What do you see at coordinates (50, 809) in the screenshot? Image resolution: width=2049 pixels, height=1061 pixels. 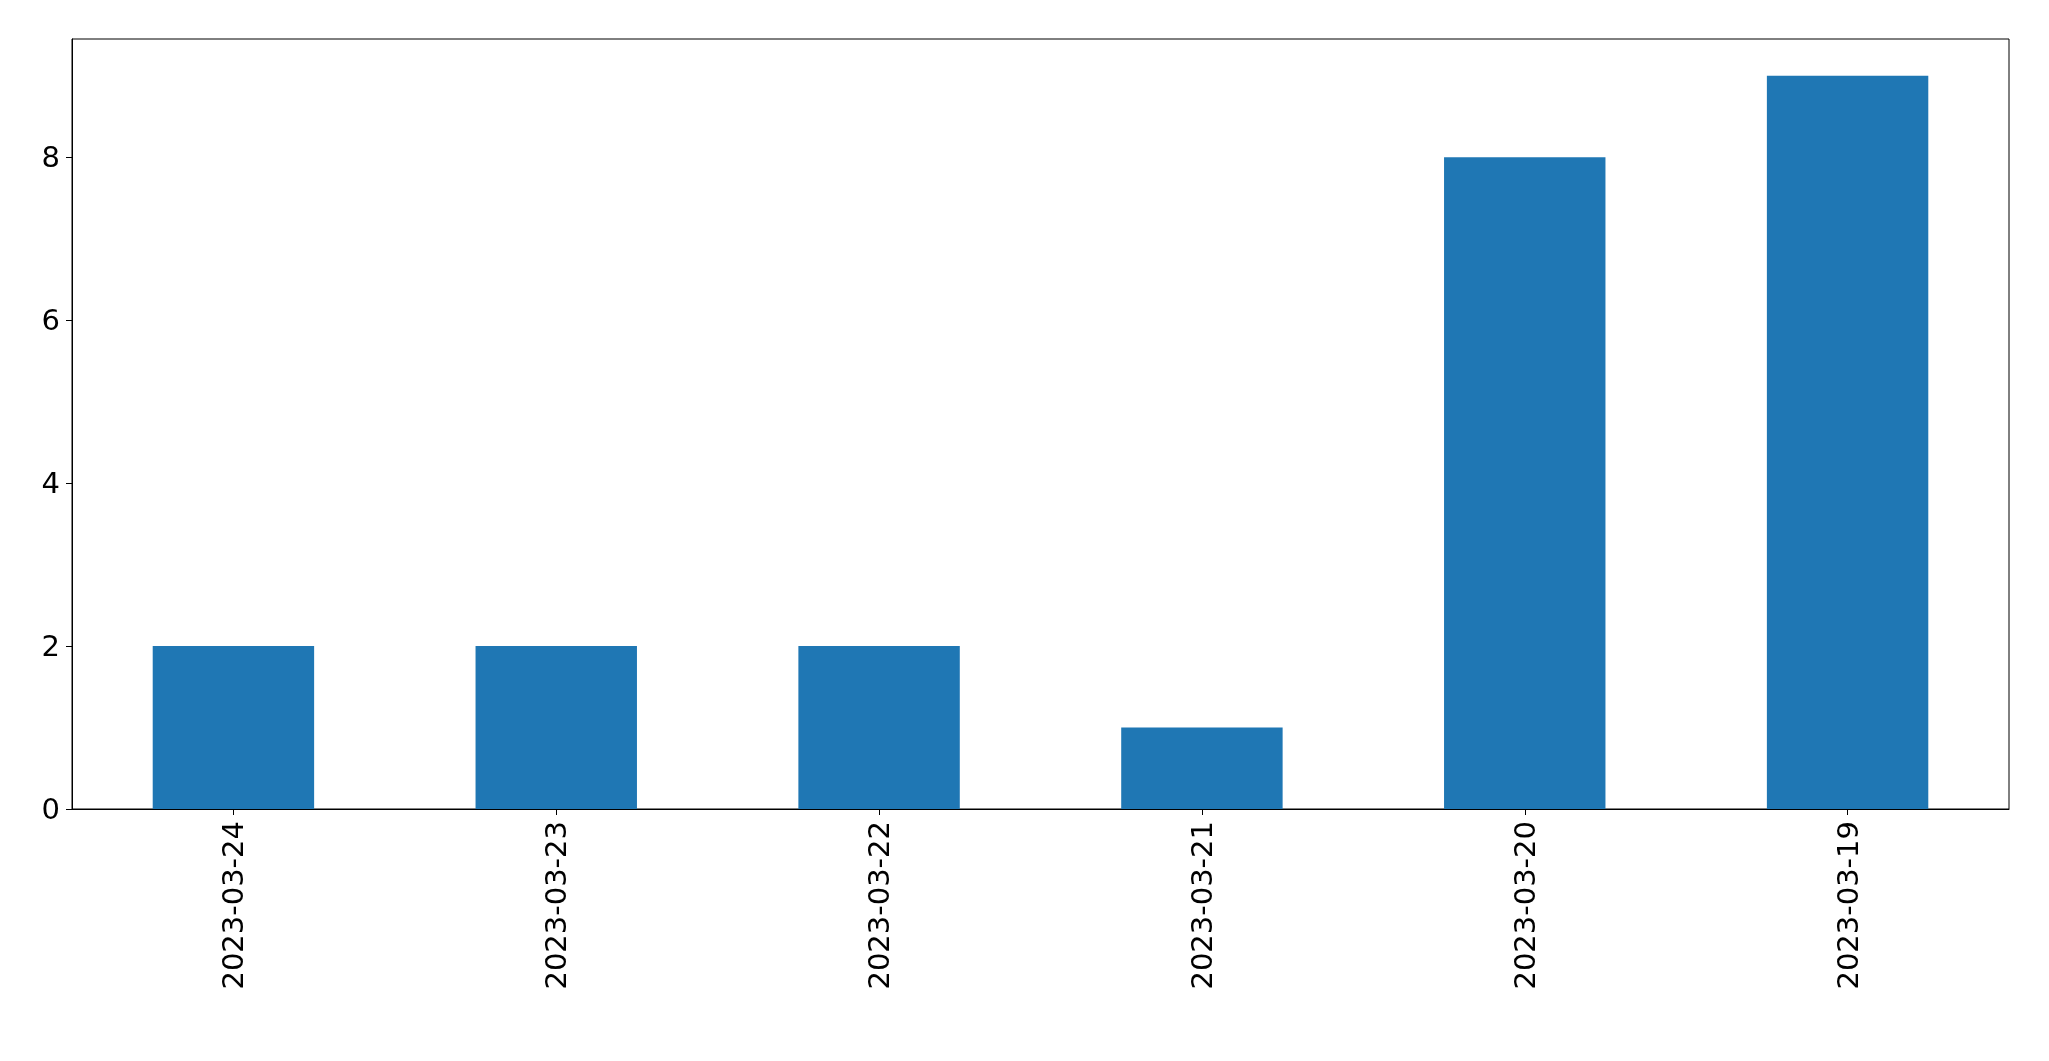 I see `y-tick-label: 0` at bounding box center [50, 809].